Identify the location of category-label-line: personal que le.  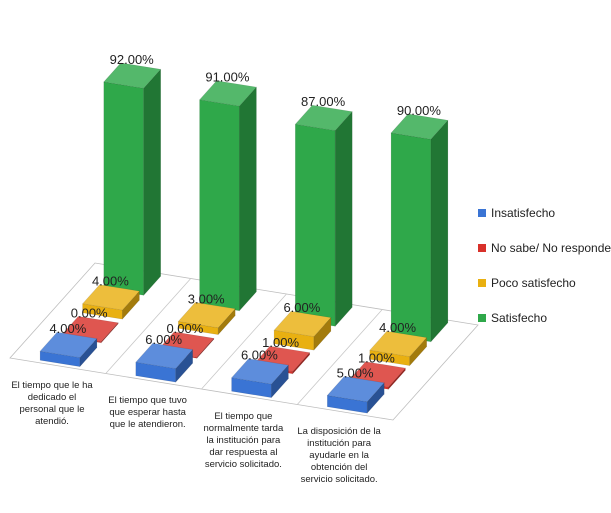
(52, 409).